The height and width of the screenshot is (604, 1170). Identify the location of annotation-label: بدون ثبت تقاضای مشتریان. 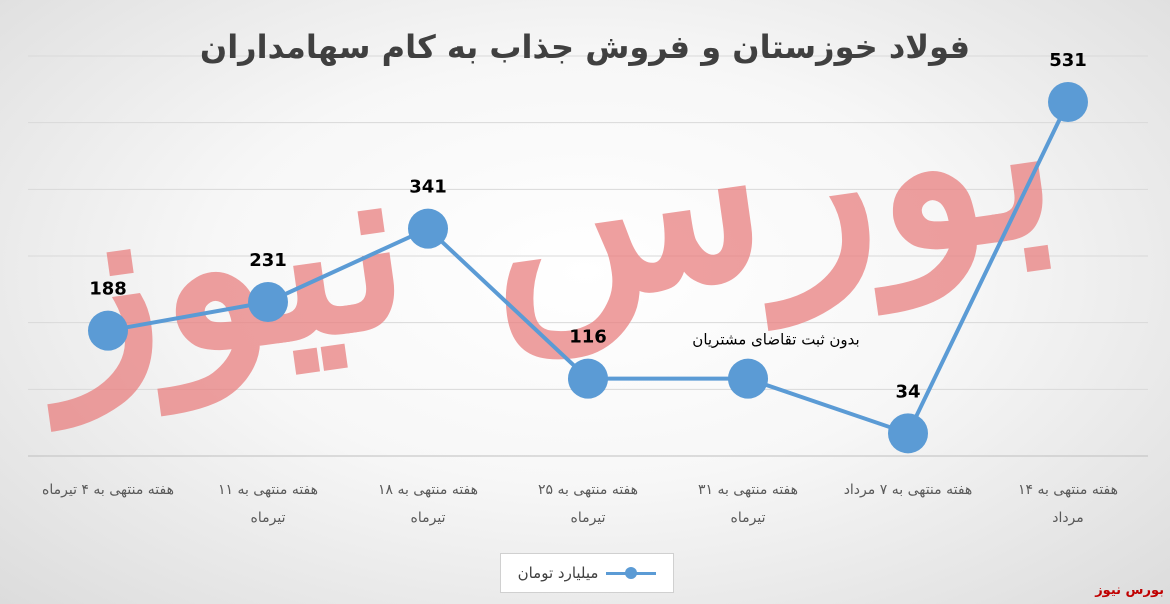
(775, 340).